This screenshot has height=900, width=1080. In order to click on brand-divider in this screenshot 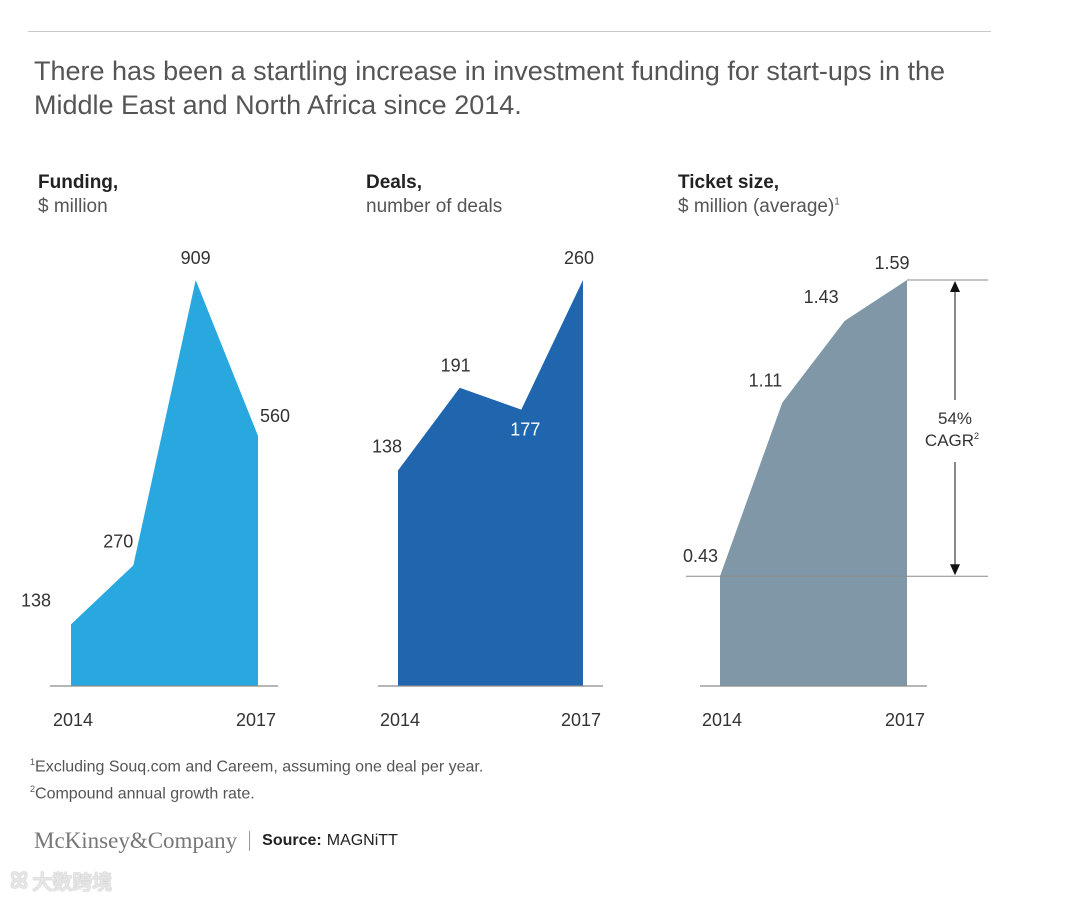, I will do `click(250, 841)`.